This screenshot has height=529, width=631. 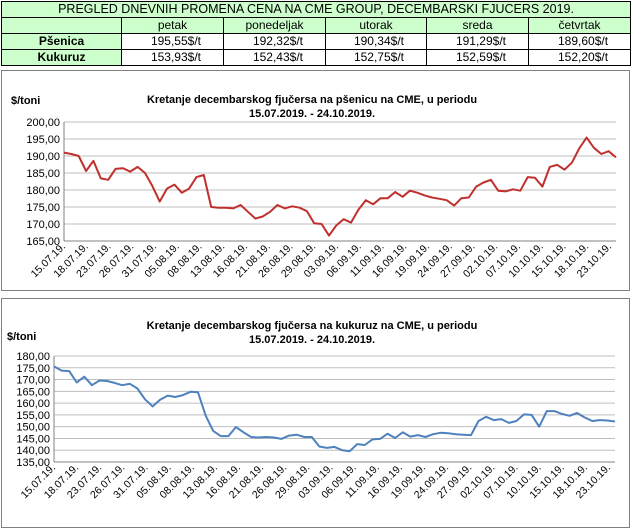 What do you see at coordinates (26, 101) in the screenshot?
I see `y-axis-label: $/toni` at bounding box center [26, 101].